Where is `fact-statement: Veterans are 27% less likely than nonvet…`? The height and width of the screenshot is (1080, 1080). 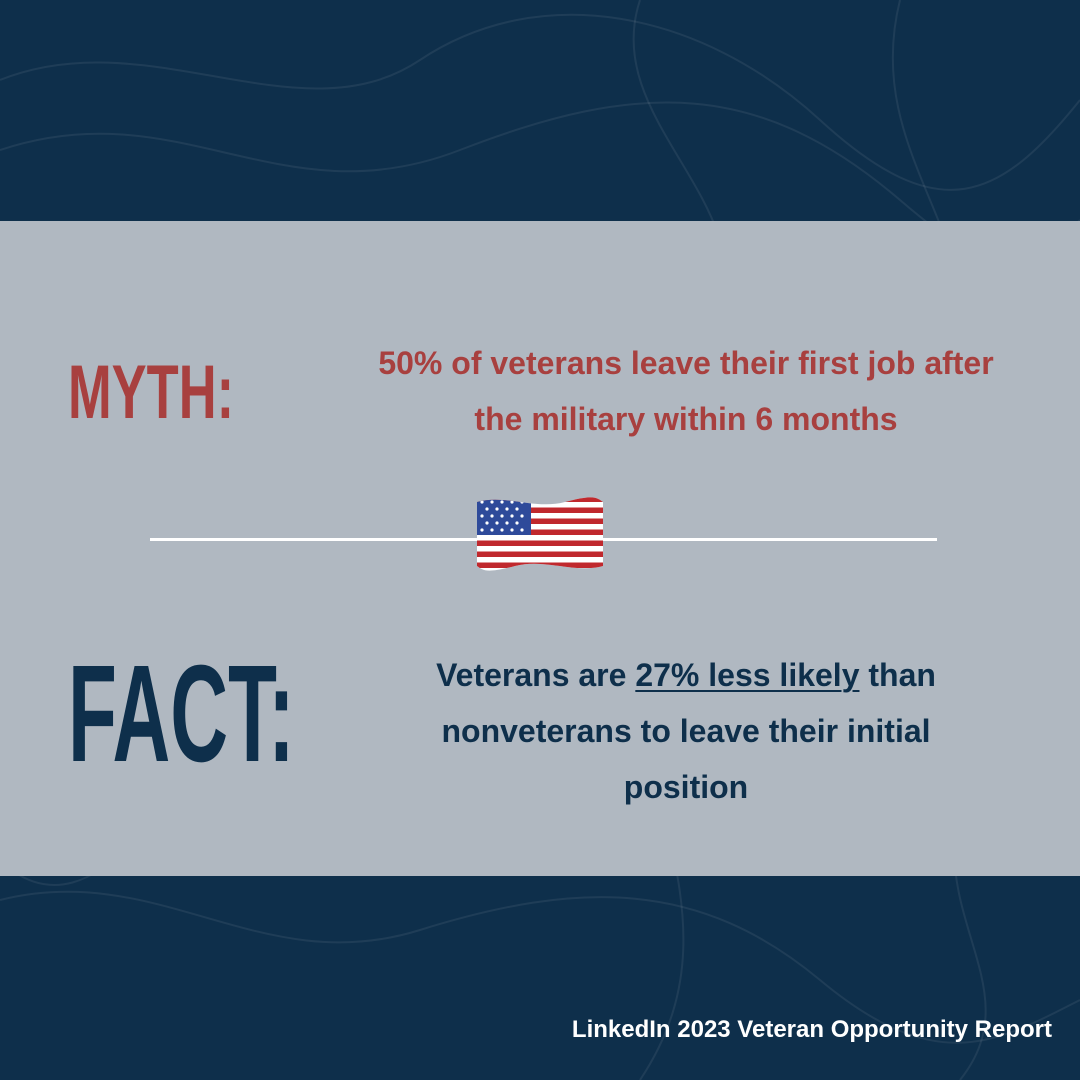
fact-statement: Veterans are 27% less likely than nonvet… is located at coordinates (686, 731).